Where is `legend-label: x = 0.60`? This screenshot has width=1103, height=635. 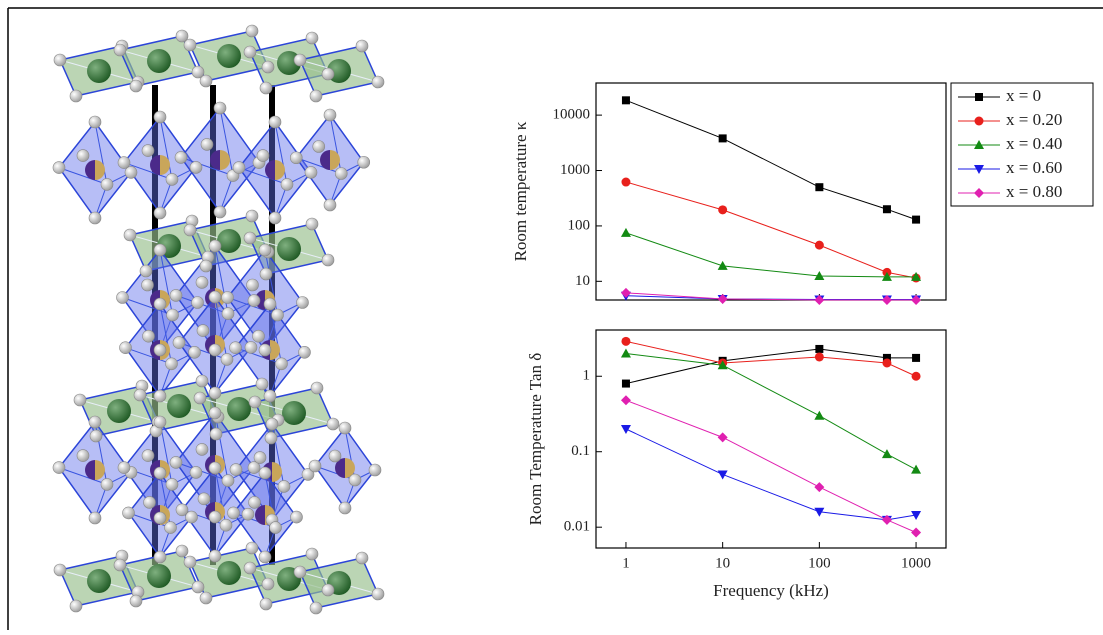
legend-label: x = 0.60 is located at coordinates (1034, 167).